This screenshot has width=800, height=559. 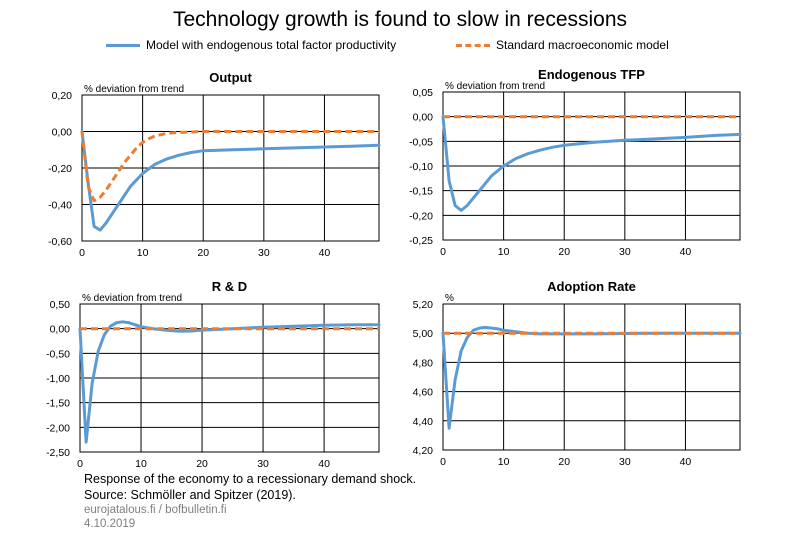 I want to click on chart1-ytick-label: -0,40, so click(x=60, y=206).